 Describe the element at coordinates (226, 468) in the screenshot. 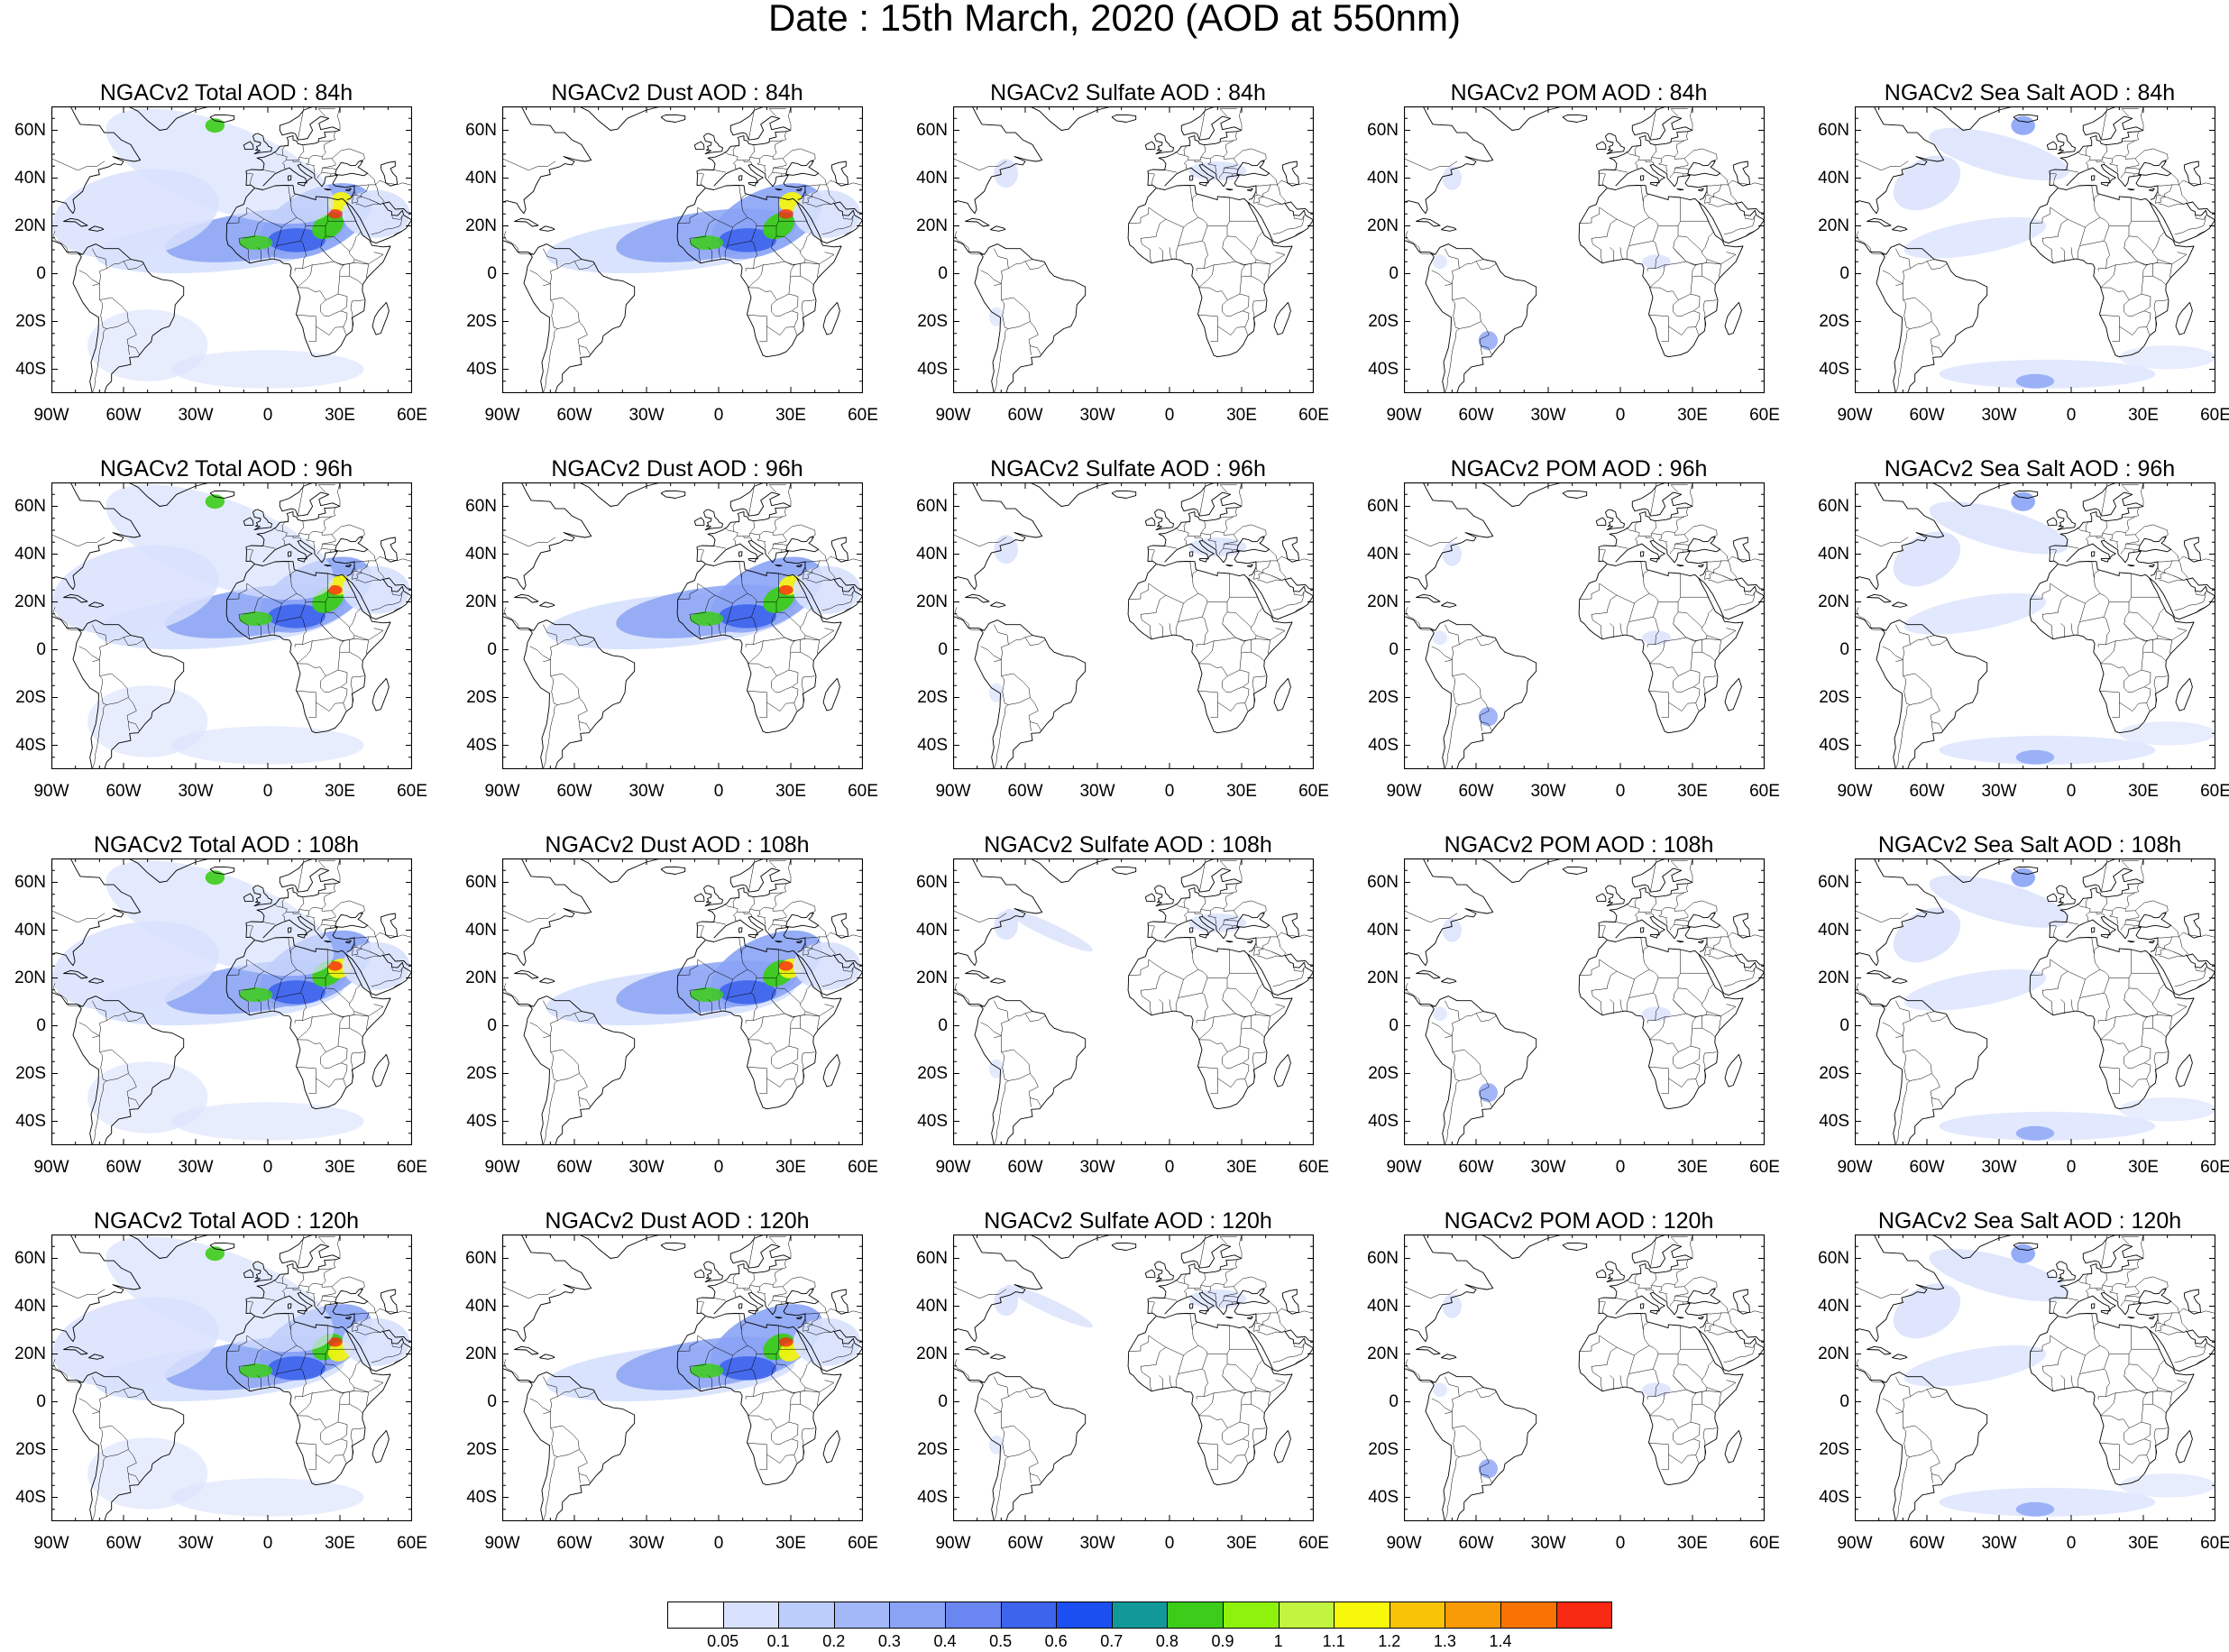

I see `panel-title: NGACv2 Total AOD : 96h` at that location.